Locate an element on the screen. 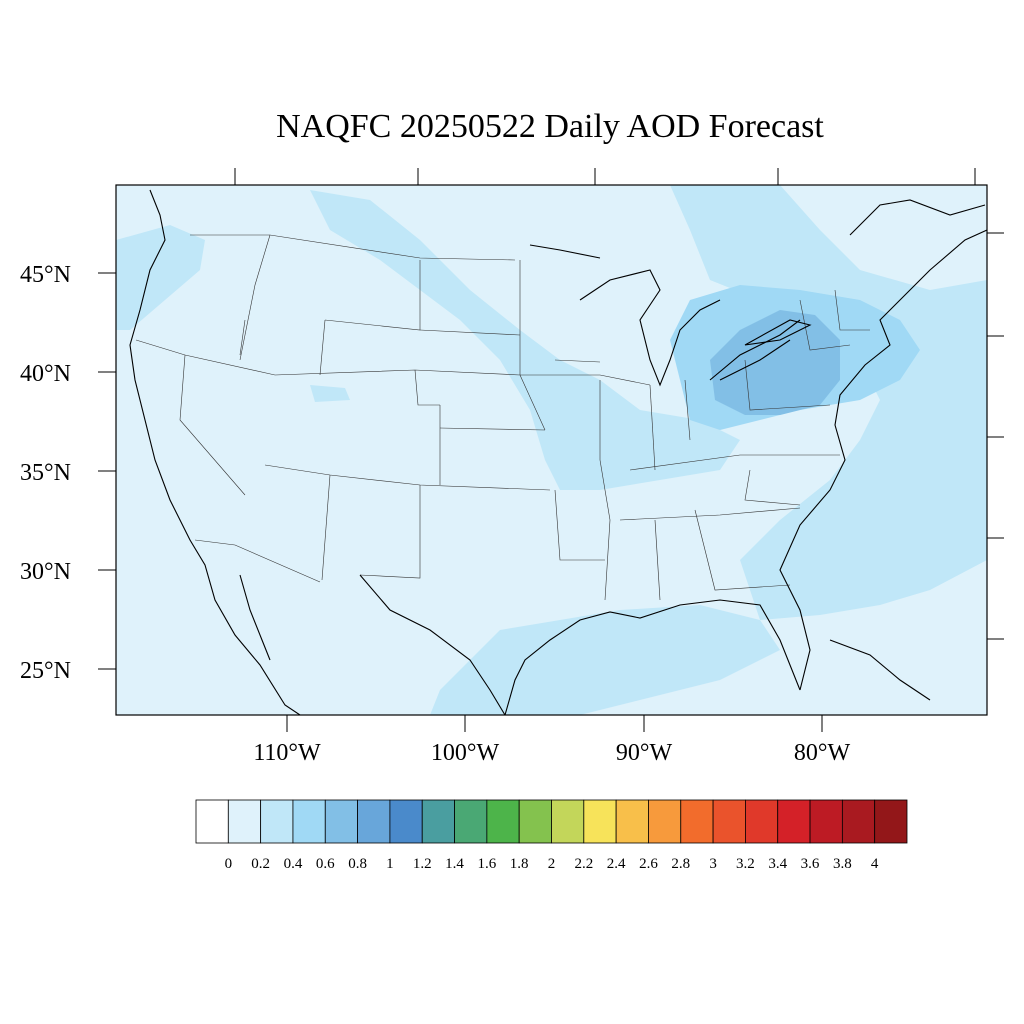  colorbar-label: 0.2 is located at coordinates (260, 864).